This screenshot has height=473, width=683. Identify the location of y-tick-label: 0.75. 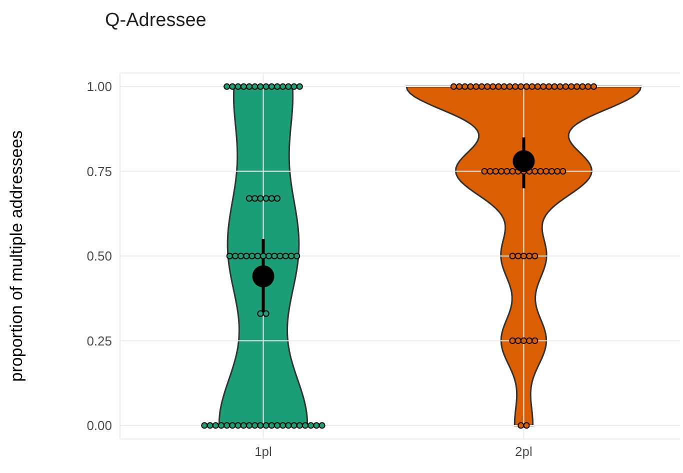
(99, 171).